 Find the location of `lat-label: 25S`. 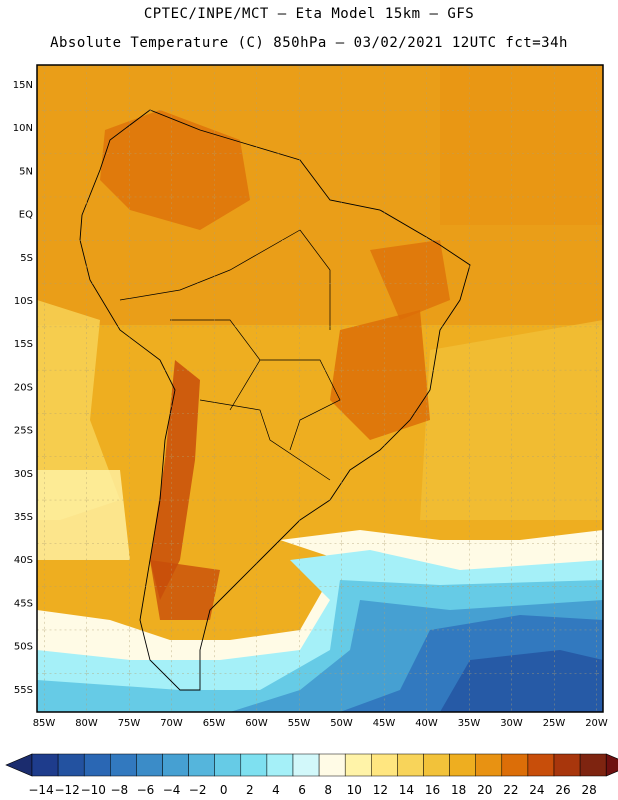

lat-label: 25S is located at coordinates (23, 431).